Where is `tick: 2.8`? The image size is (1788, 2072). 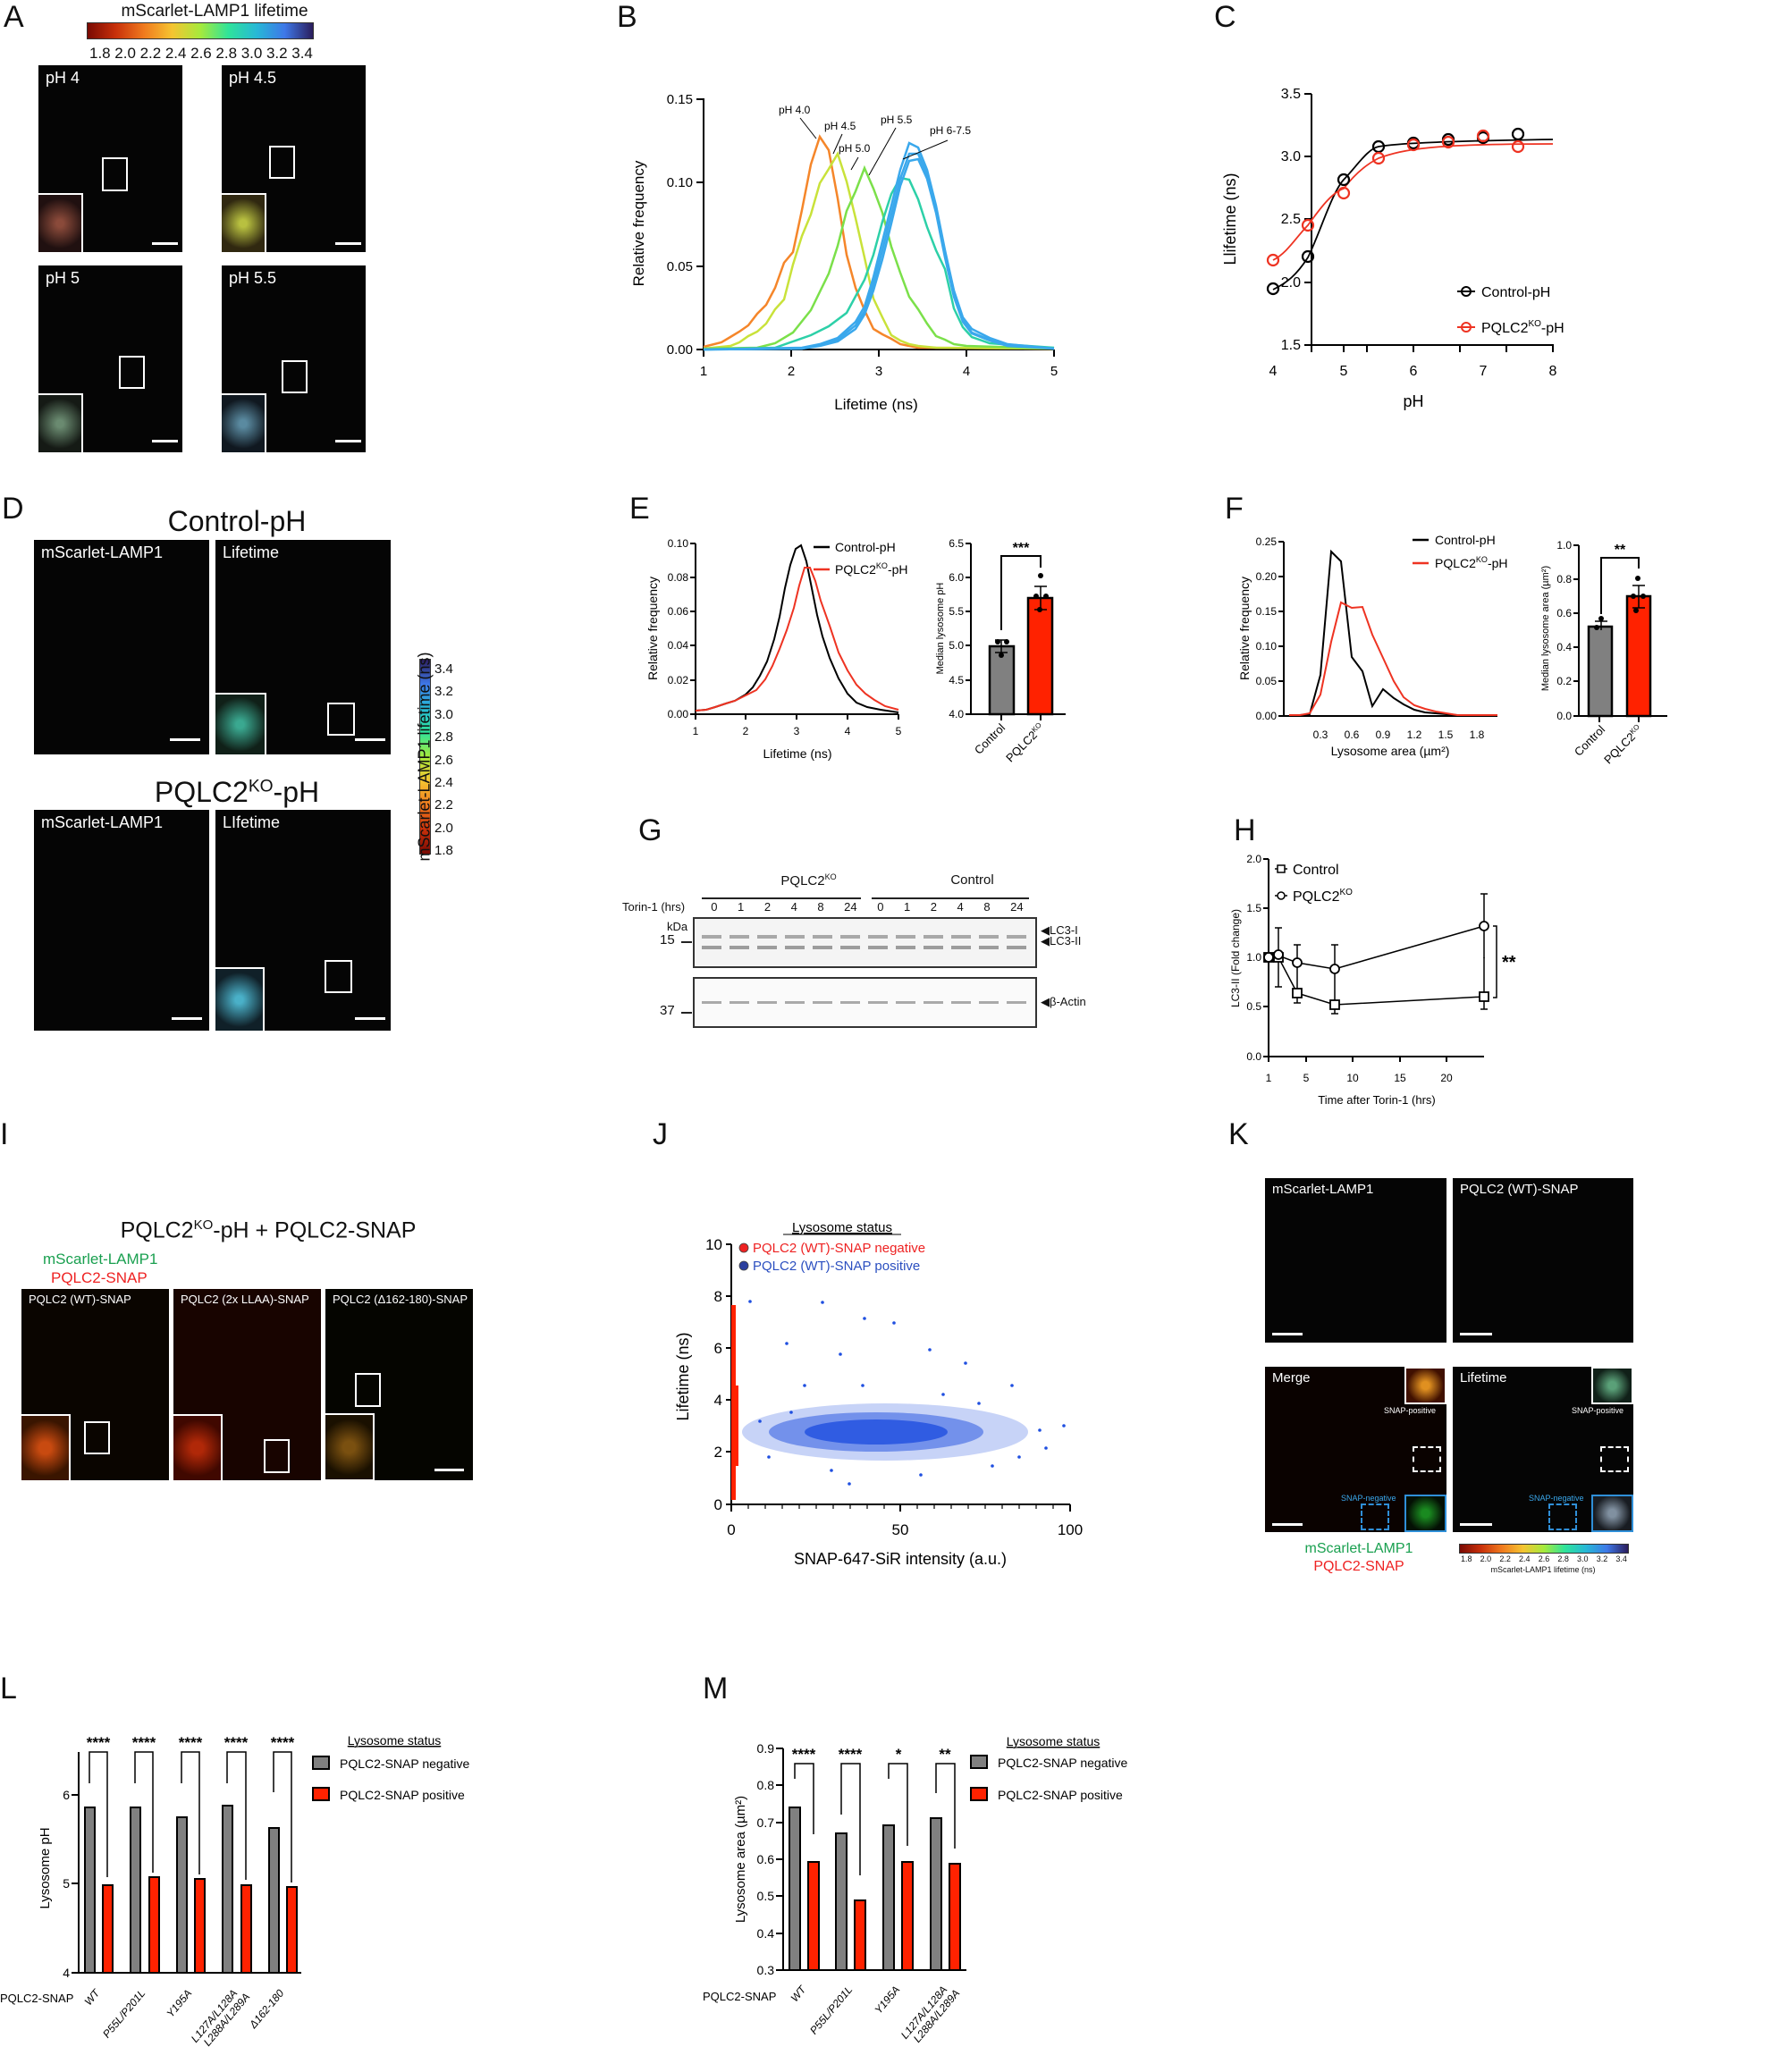 tick: 2.8 is located at coordinates (226, 54).